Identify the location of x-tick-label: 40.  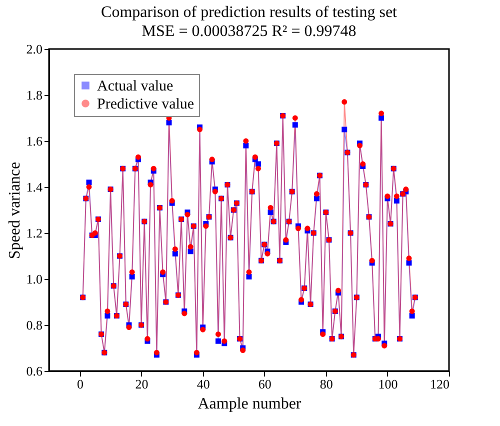
(203, 384).